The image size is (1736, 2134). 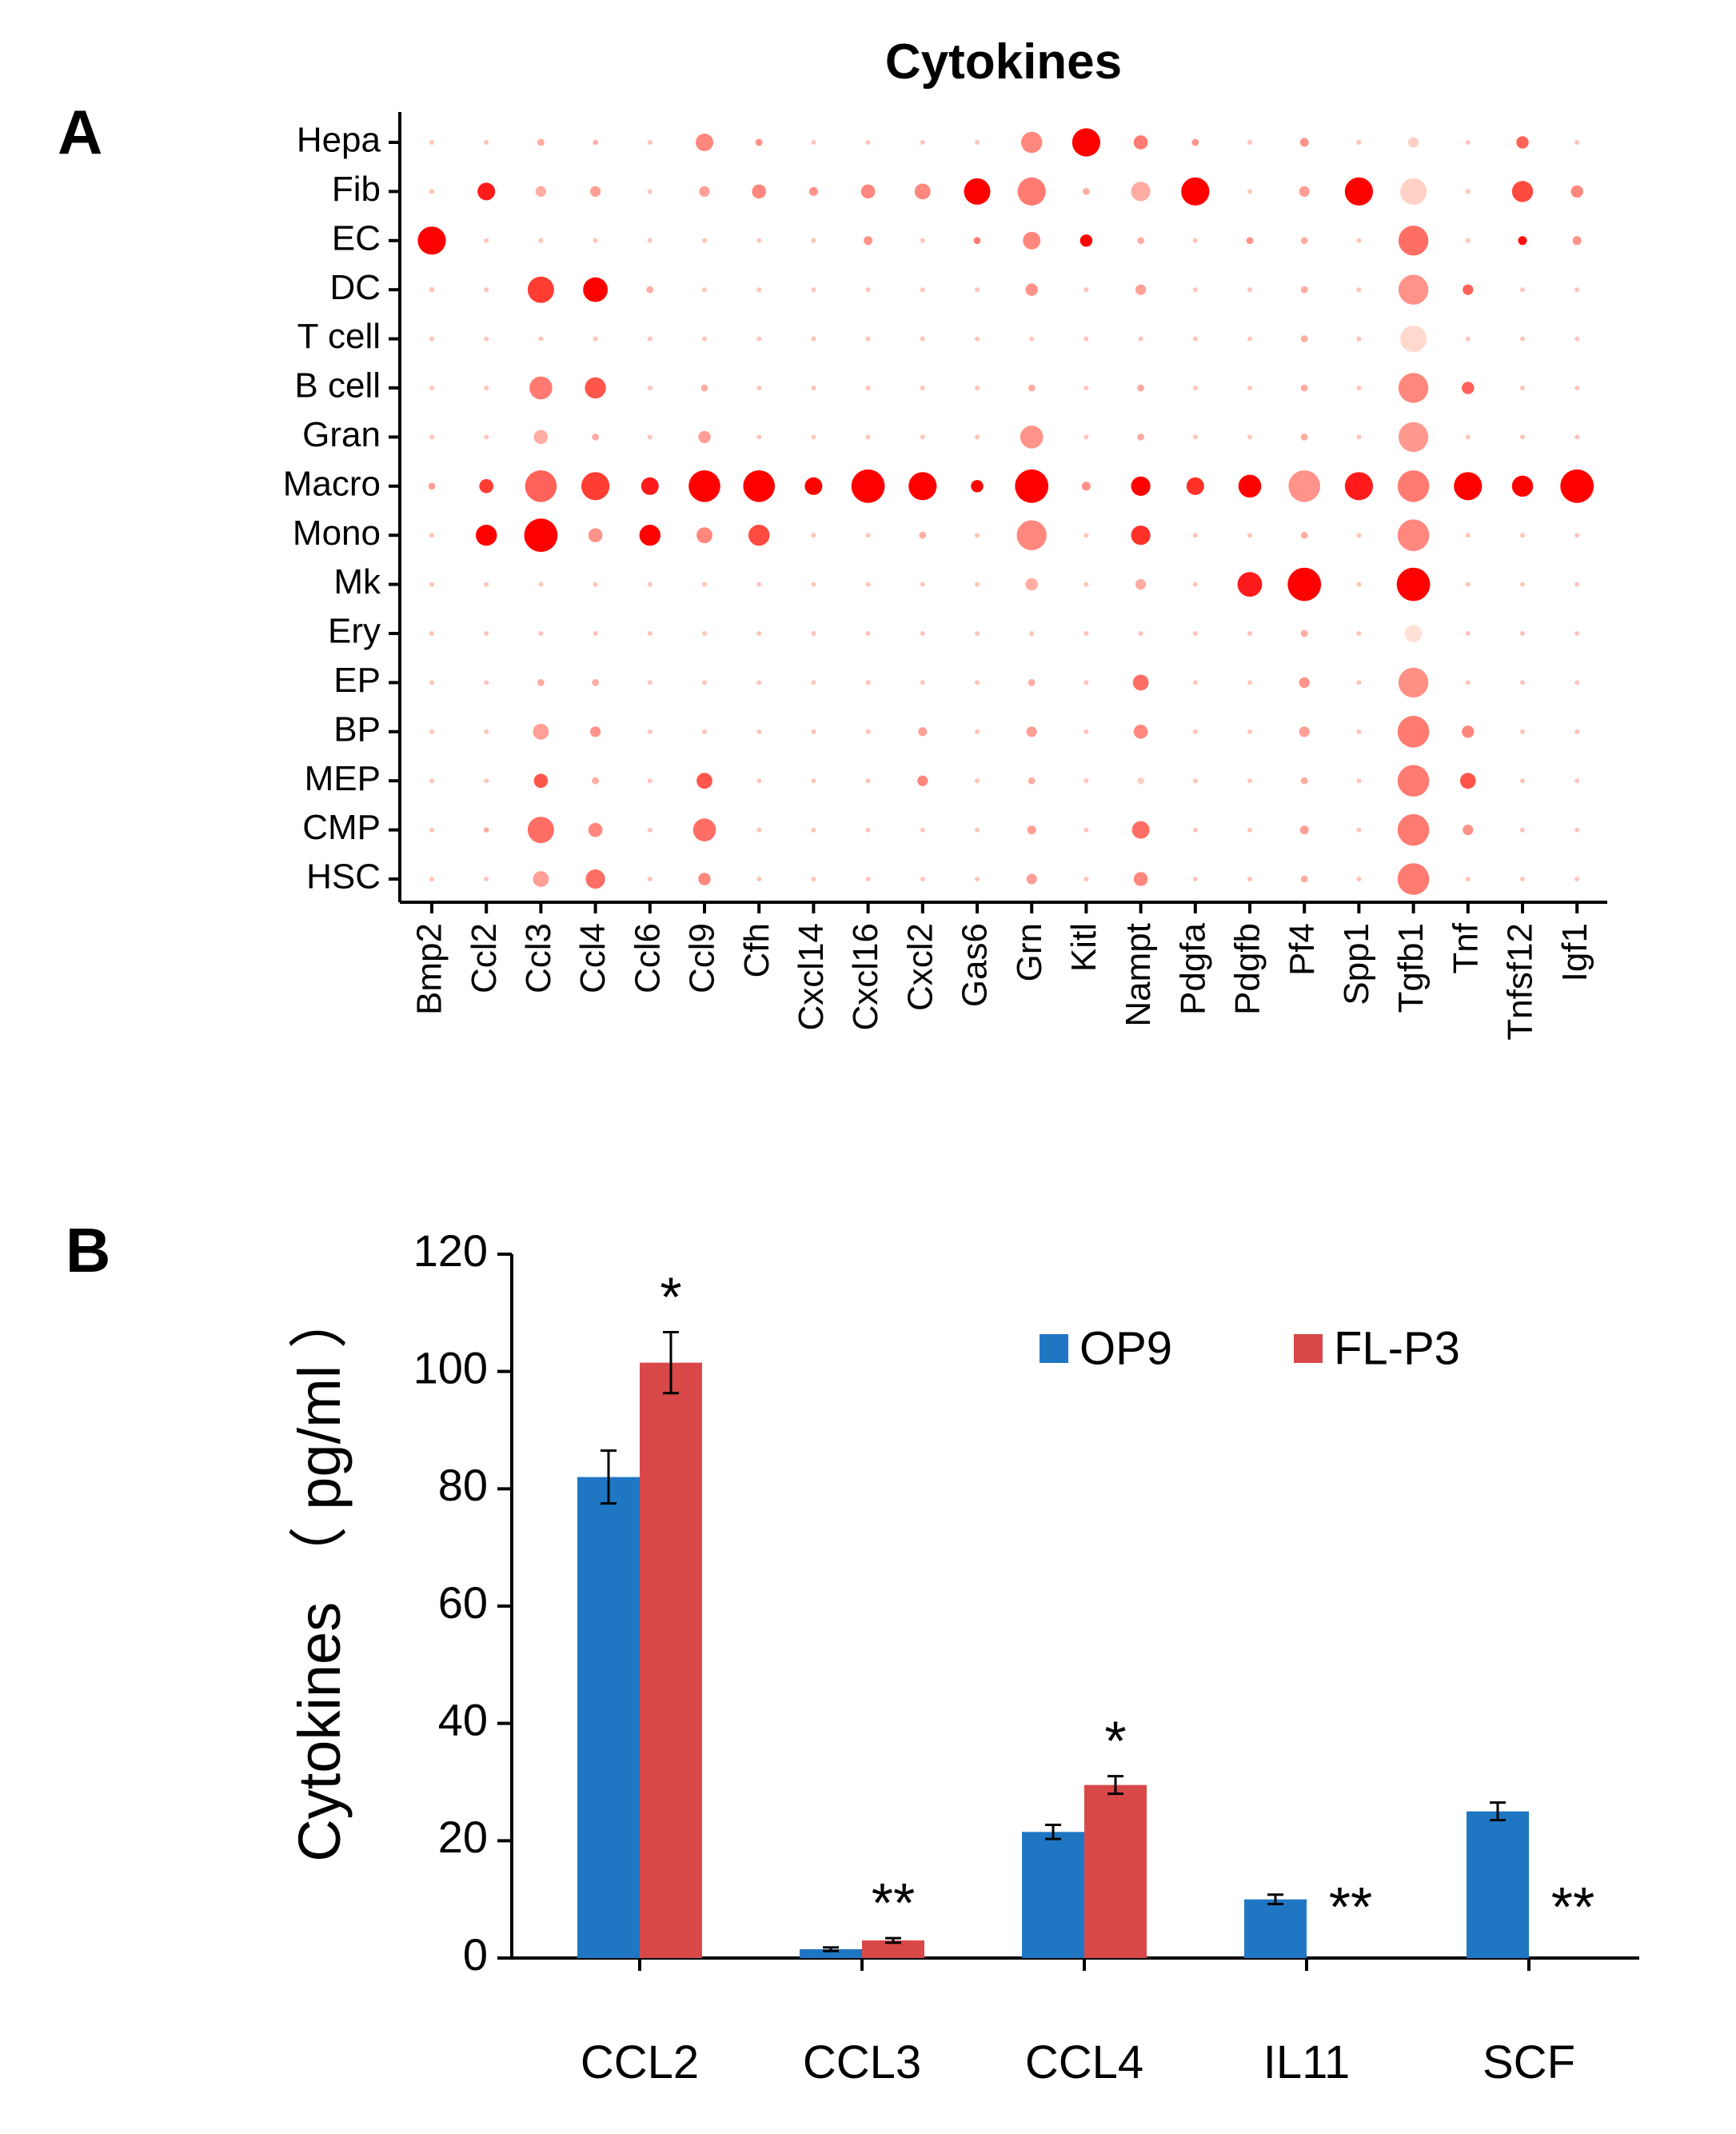 What do you see at coordinates (920, 967) in the screenshot?
I see `dot-plot-column-label: Cxcl2` at bounding box center [920, 967].